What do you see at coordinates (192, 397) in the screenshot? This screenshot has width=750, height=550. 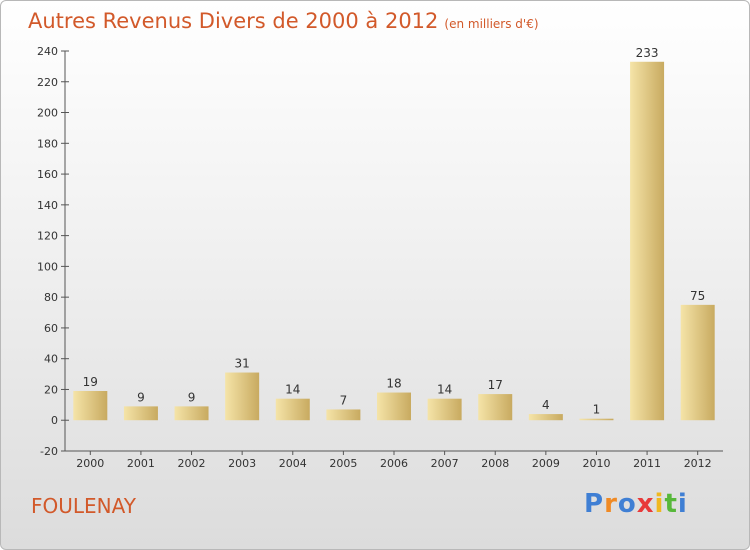 I see `data-label-2002: 9` at bounding box center [192, 397].